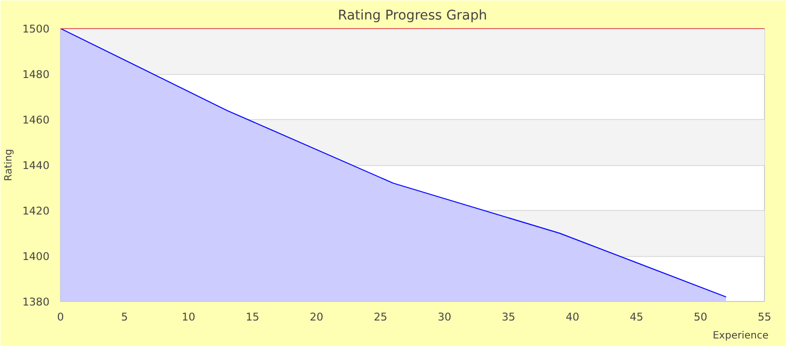 Image resolution: width=790 pixels, height=350 pixels. I want to click on y-tick-label: 1420, so click(36, 211).